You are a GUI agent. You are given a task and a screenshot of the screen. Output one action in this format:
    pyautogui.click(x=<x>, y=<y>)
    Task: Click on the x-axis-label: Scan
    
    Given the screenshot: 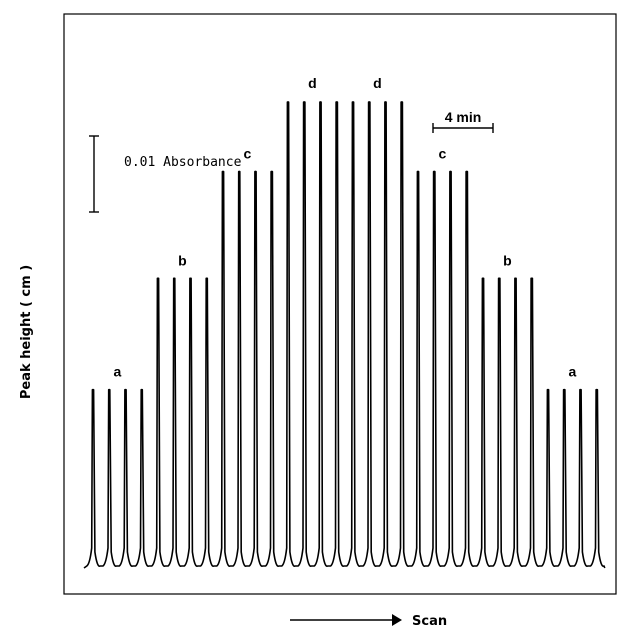 What is the action you would take?
    pyautogui.click(x=429, y=621)
    